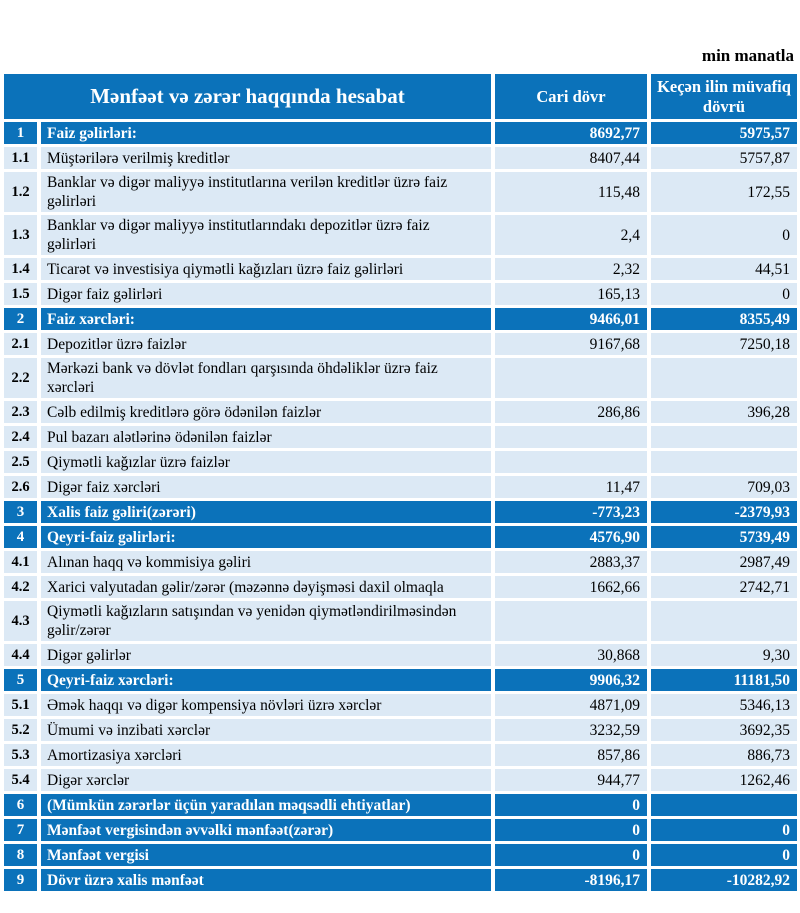 Image resolution: width=800 pixels, height=913 pixels. I want to click on row-number: 3, so click(20, 512).